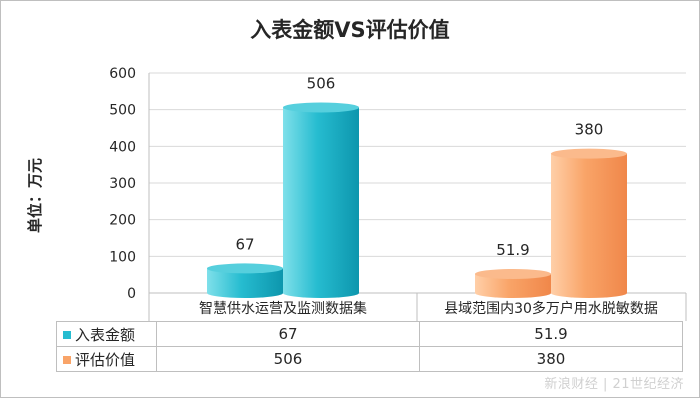 This screenshot has width=700, height=410. I want to click on y-tick-label: 0, so click(131, 294).